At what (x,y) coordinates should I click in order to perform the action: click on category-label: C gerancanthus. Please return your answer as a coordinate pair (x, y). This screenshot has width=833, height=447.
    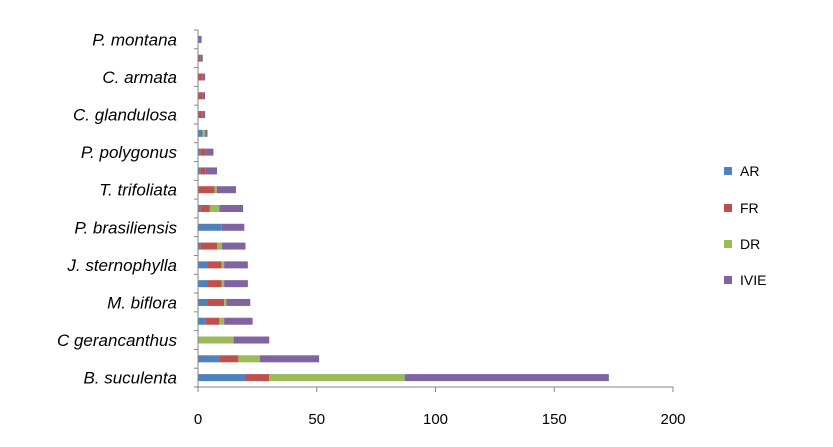
    Looking at the image, I should click on (117, 340).